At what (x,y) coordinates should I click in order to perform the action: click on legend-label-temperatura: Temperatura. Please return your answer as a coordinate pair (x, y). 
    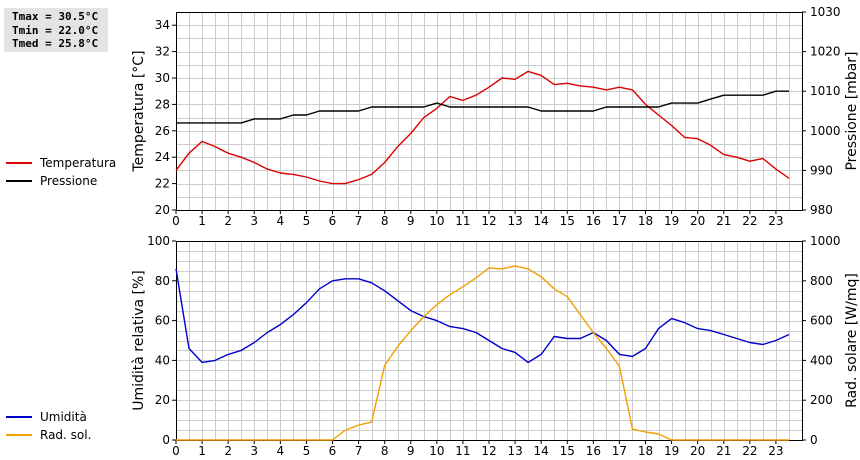
    Looking at the image, I should click on (78, 163).